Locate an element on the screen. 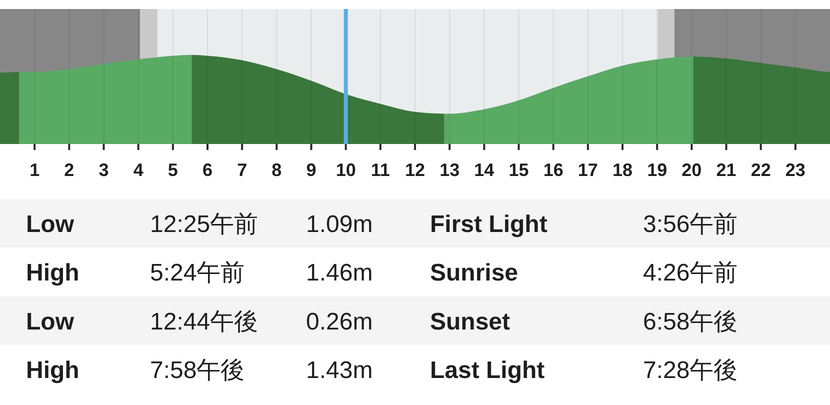  tick-label: 8 is located at coordinates (277, 170).